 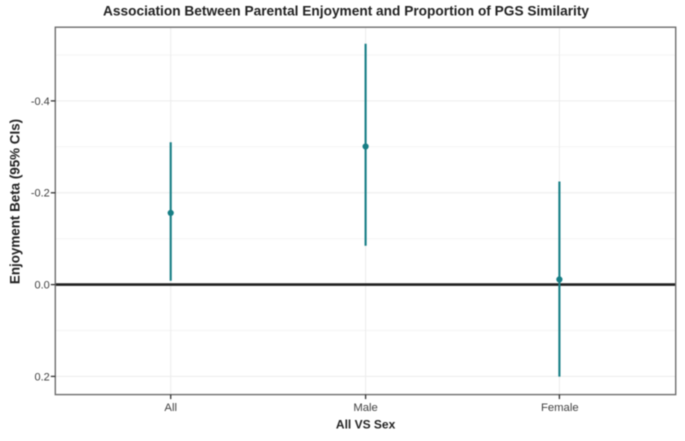 What do you see at coordinates (365, 408) in the screenshot?
I see `svg-text: Male` at bounding box center [365, 408].